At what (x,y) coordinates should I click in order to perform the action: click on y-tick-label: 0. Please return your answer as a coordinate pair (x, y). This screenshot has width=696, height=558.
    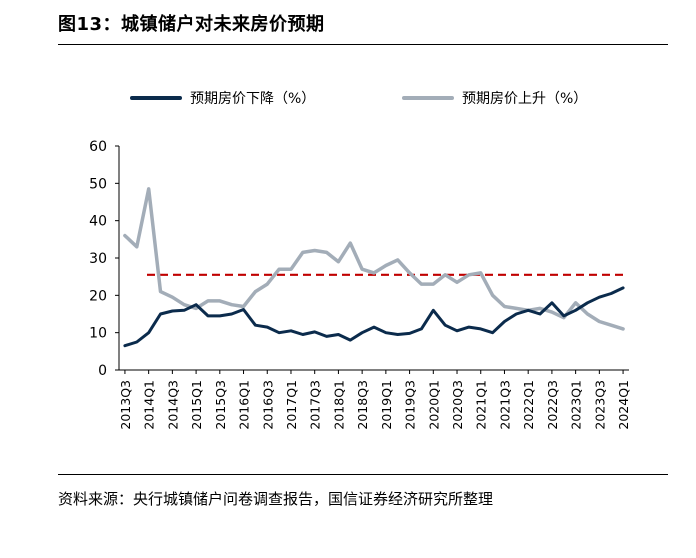
    Looking at the image, I should click on (102, 371).